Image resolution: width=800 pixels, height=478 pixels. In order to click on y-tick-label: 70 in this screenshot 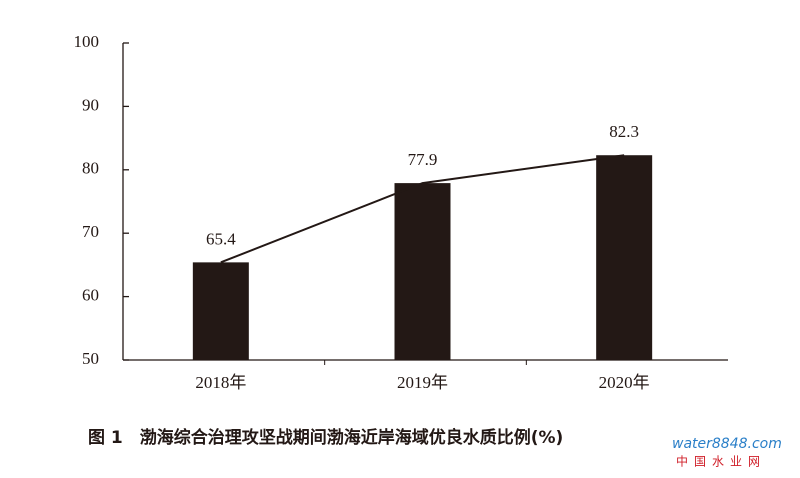, I will do `click(90, 231)`.